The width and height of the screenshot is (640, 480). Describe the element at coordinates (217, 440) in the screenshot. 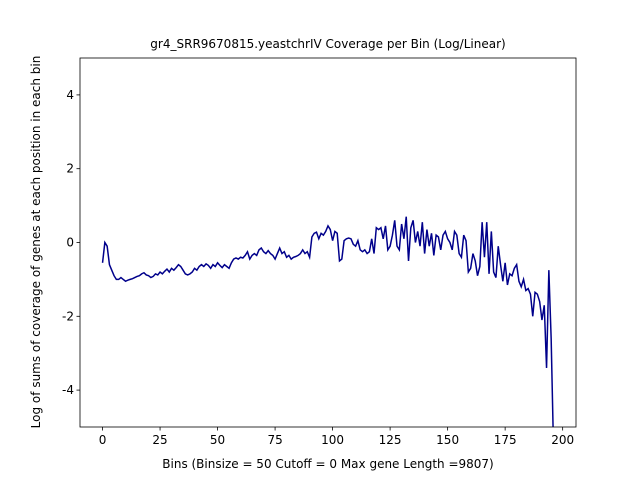

I see `x-tick-label: 50` at that location.